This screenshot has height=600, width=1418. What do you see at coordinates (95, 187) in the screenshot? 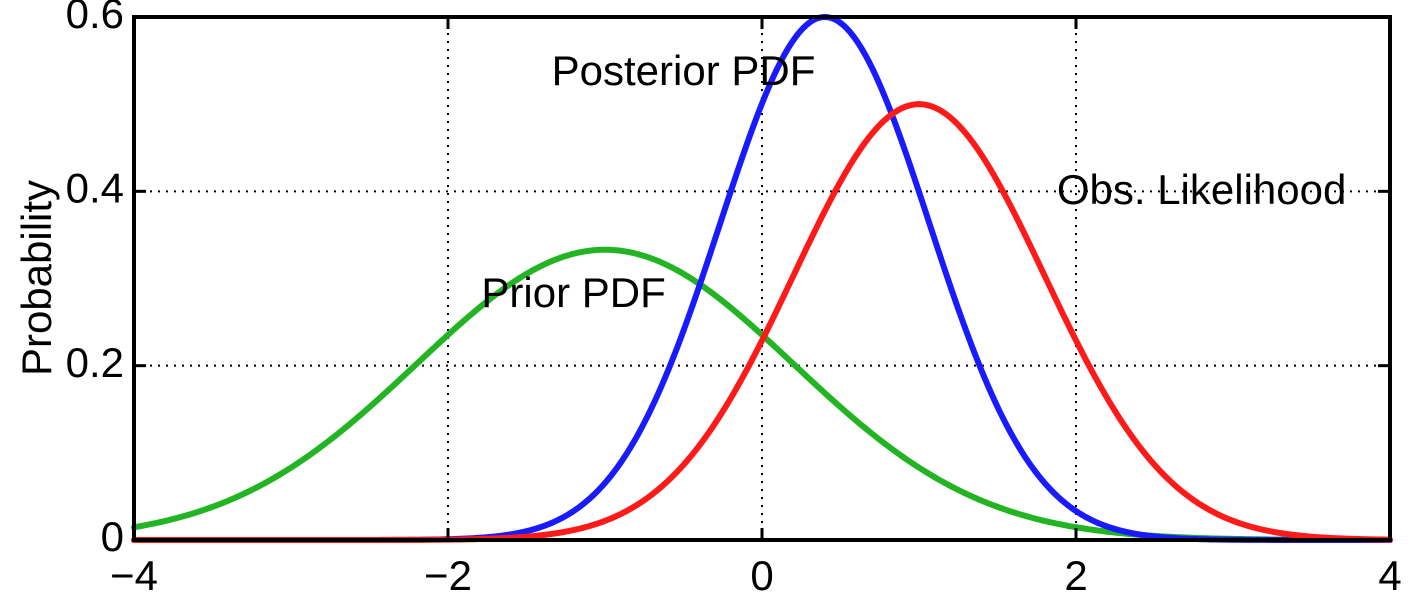
I see `y-tick-label: 0.4` at bounding box center [95, 187].